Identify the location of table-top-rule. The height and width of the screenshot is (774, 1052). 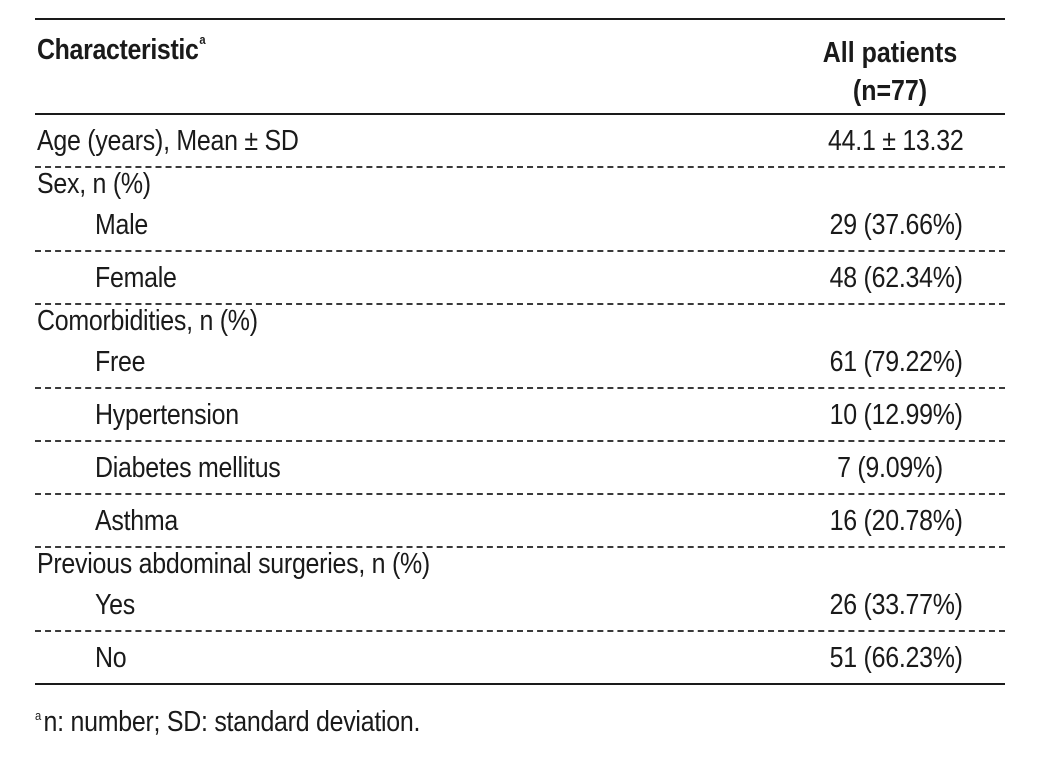
(520, 19).